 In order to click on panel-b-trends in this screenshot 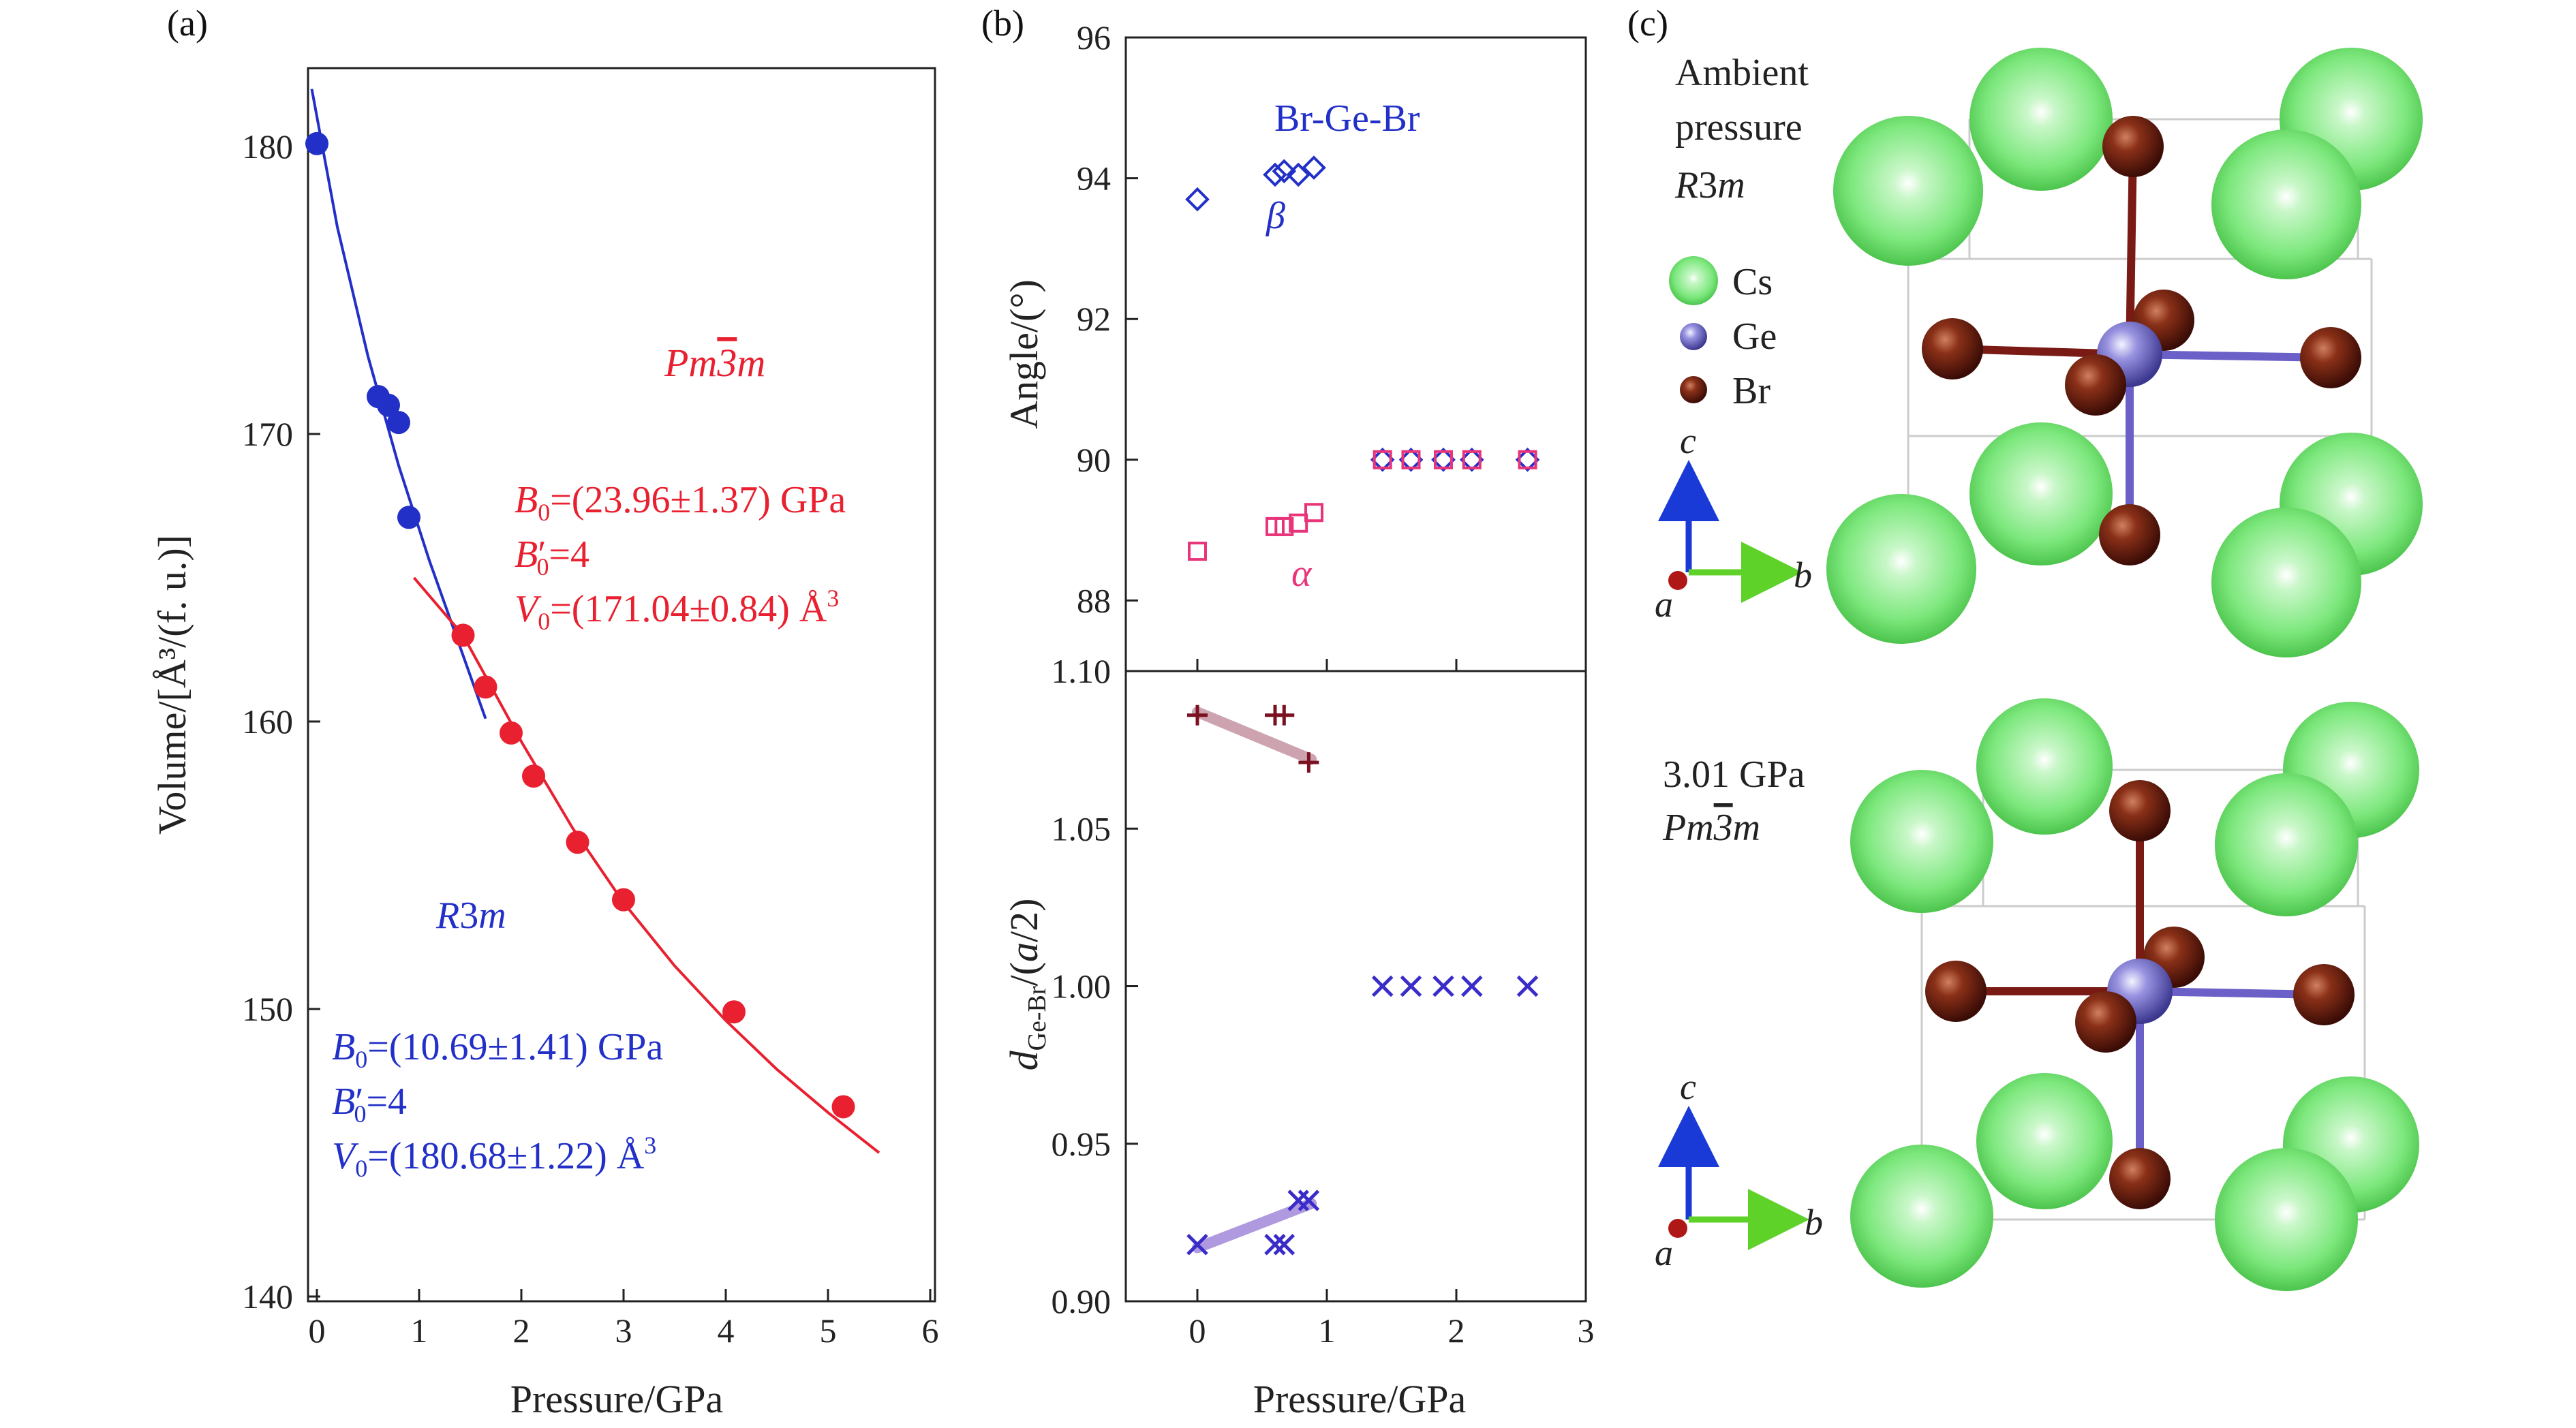, I will do `click(1254, 980)`.